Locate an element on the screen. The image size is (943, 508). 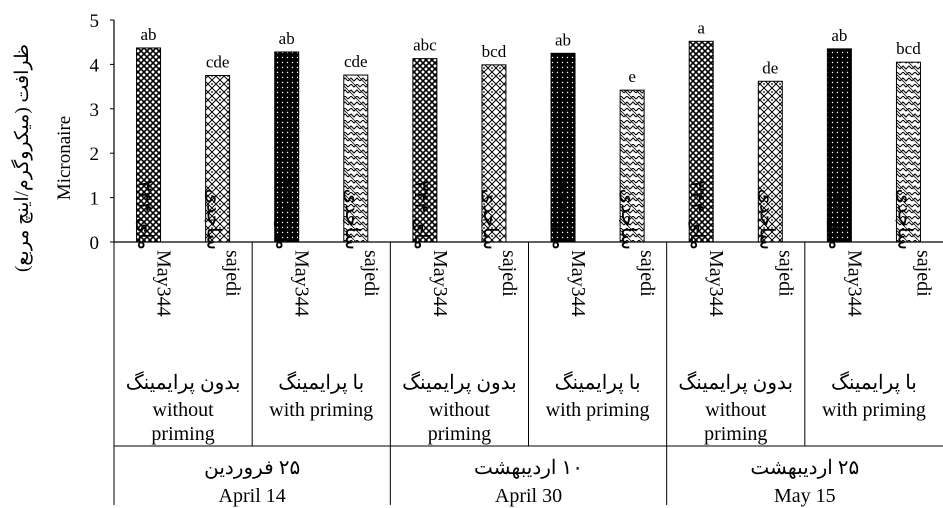
y-axis-title-english: Micronaire is located at coordinates (64, 158).